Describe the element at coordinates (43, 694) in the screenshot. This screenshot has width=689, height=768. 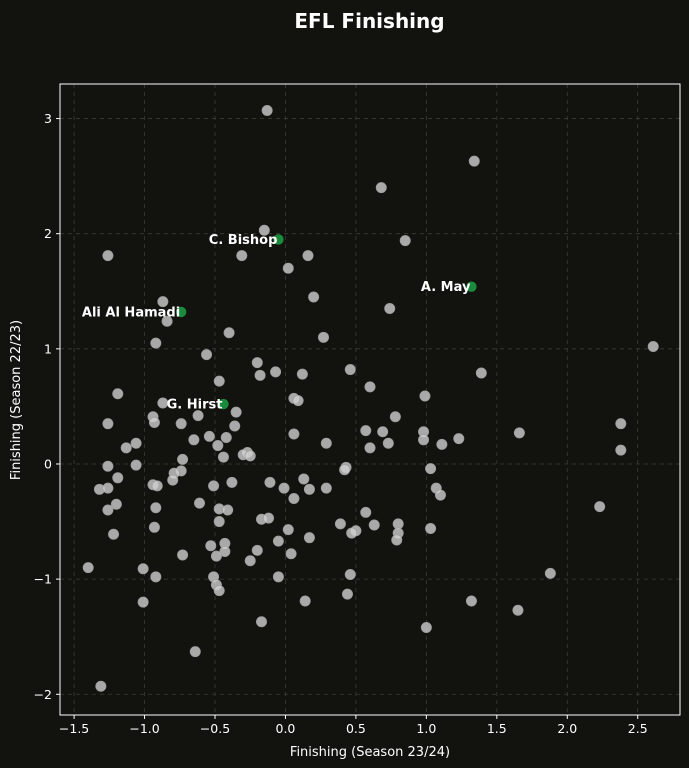
I see `y-tick-label: −2` at that location.